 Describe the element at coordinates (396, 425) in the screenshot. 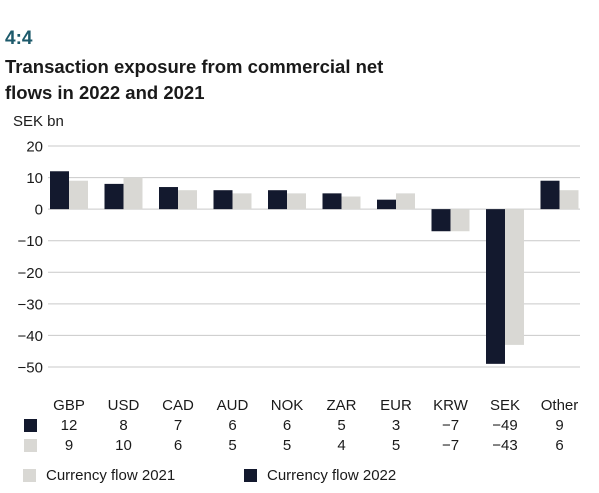

I see `data-label-2022: 3` at that location.